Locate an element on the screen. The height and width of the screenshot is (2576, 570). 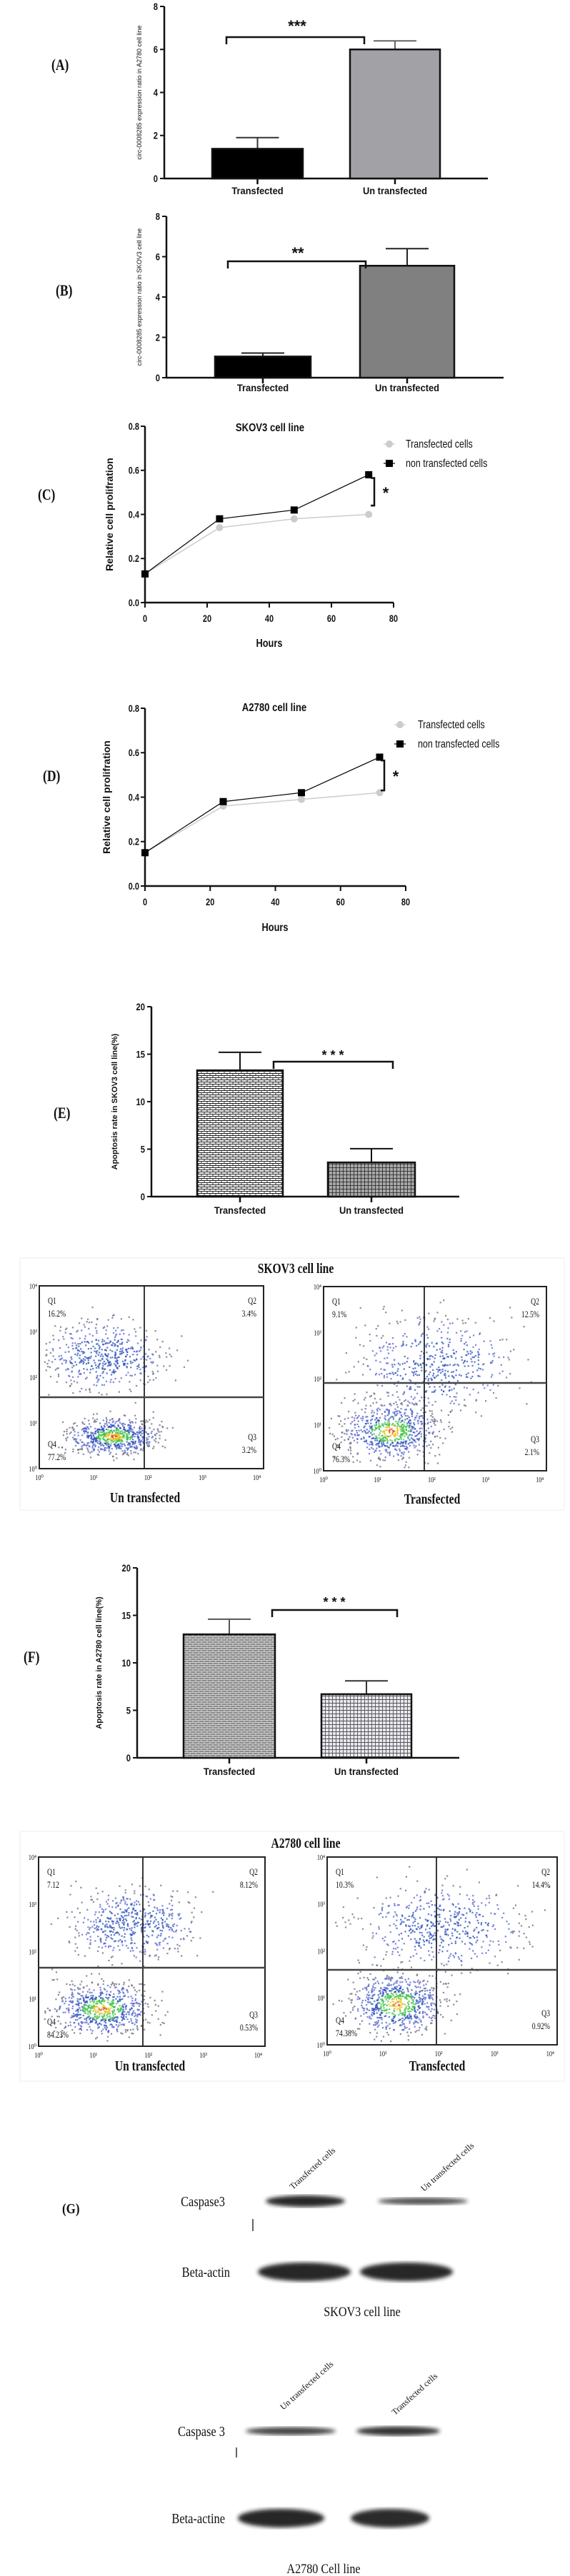
data-point is located at coordinates (223, 801).